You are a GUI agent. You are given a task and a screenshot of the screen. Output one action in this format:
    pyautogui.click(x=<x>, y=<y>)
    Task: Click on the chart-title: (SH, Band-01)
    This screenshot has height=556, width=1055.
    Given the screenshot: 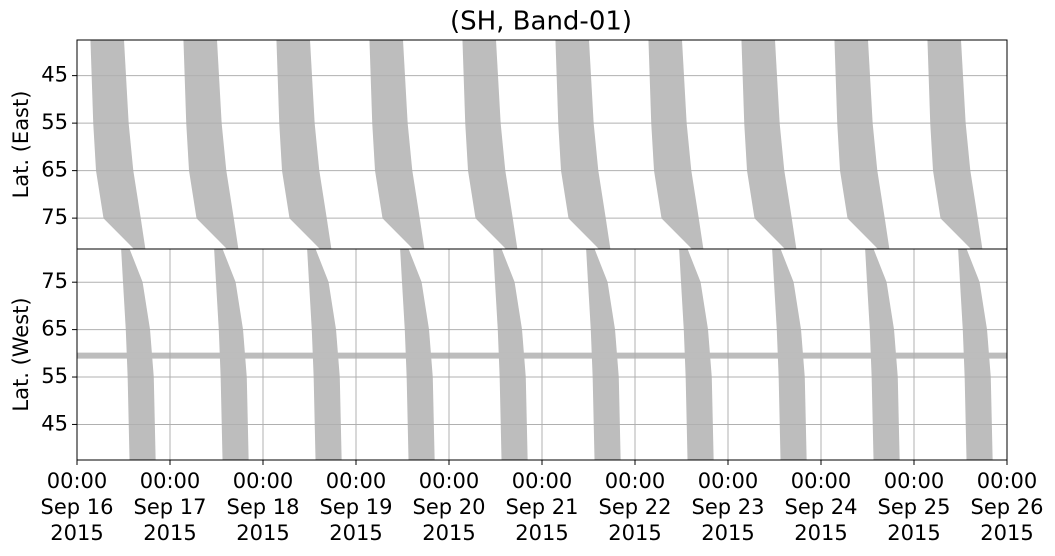 What is the action you would take?
    pyautogui.click(x=541, y=22)
    